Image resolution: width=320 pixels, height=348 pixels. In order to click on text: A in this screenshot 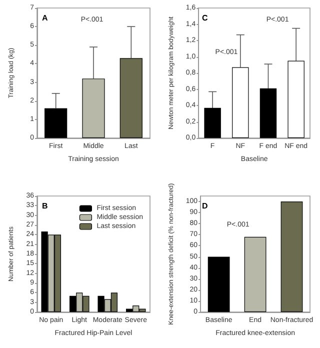, I will do `click(45, 18)`.